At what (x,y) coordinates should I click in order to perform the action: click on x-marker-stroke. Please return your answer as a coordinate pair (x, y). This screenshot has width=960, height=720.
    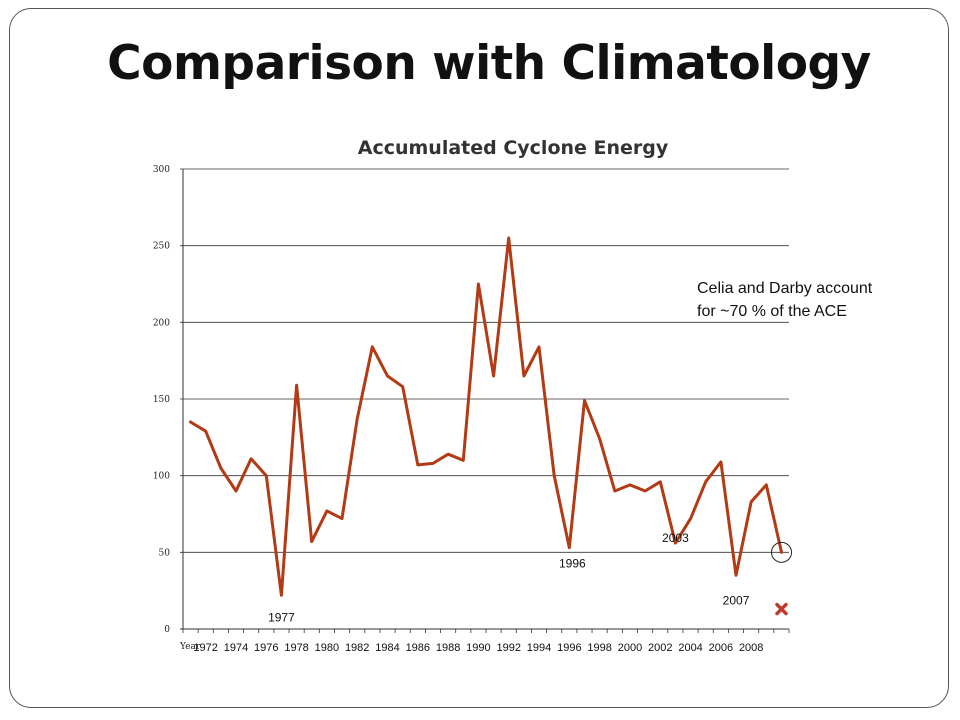
    Looking at the image, I should click on (781, 609).